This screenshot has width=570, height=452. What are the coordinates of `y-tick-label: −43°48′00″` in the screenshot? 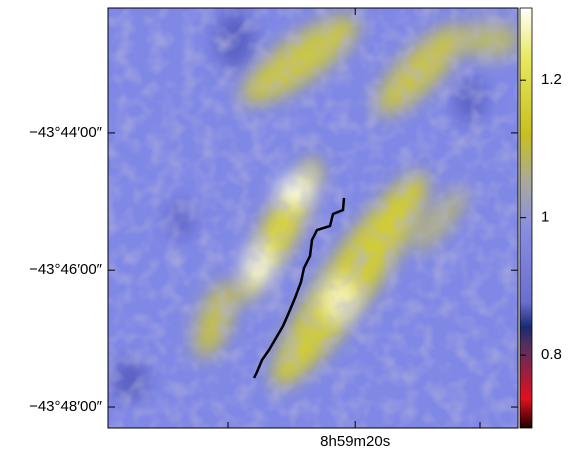 It's located at (66, 406).